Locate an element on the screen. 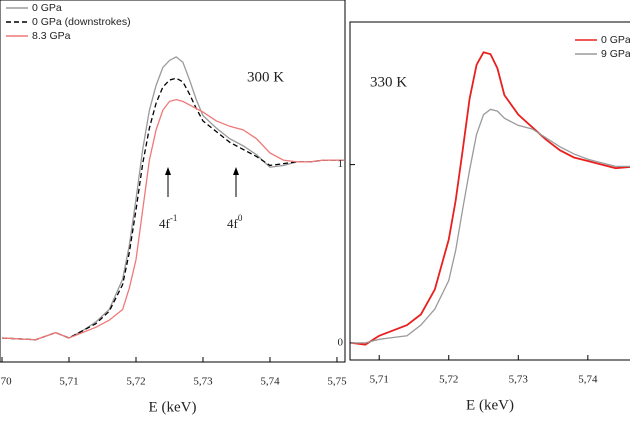  peak-label-sup: 0 is located at coordinates (240, 218).